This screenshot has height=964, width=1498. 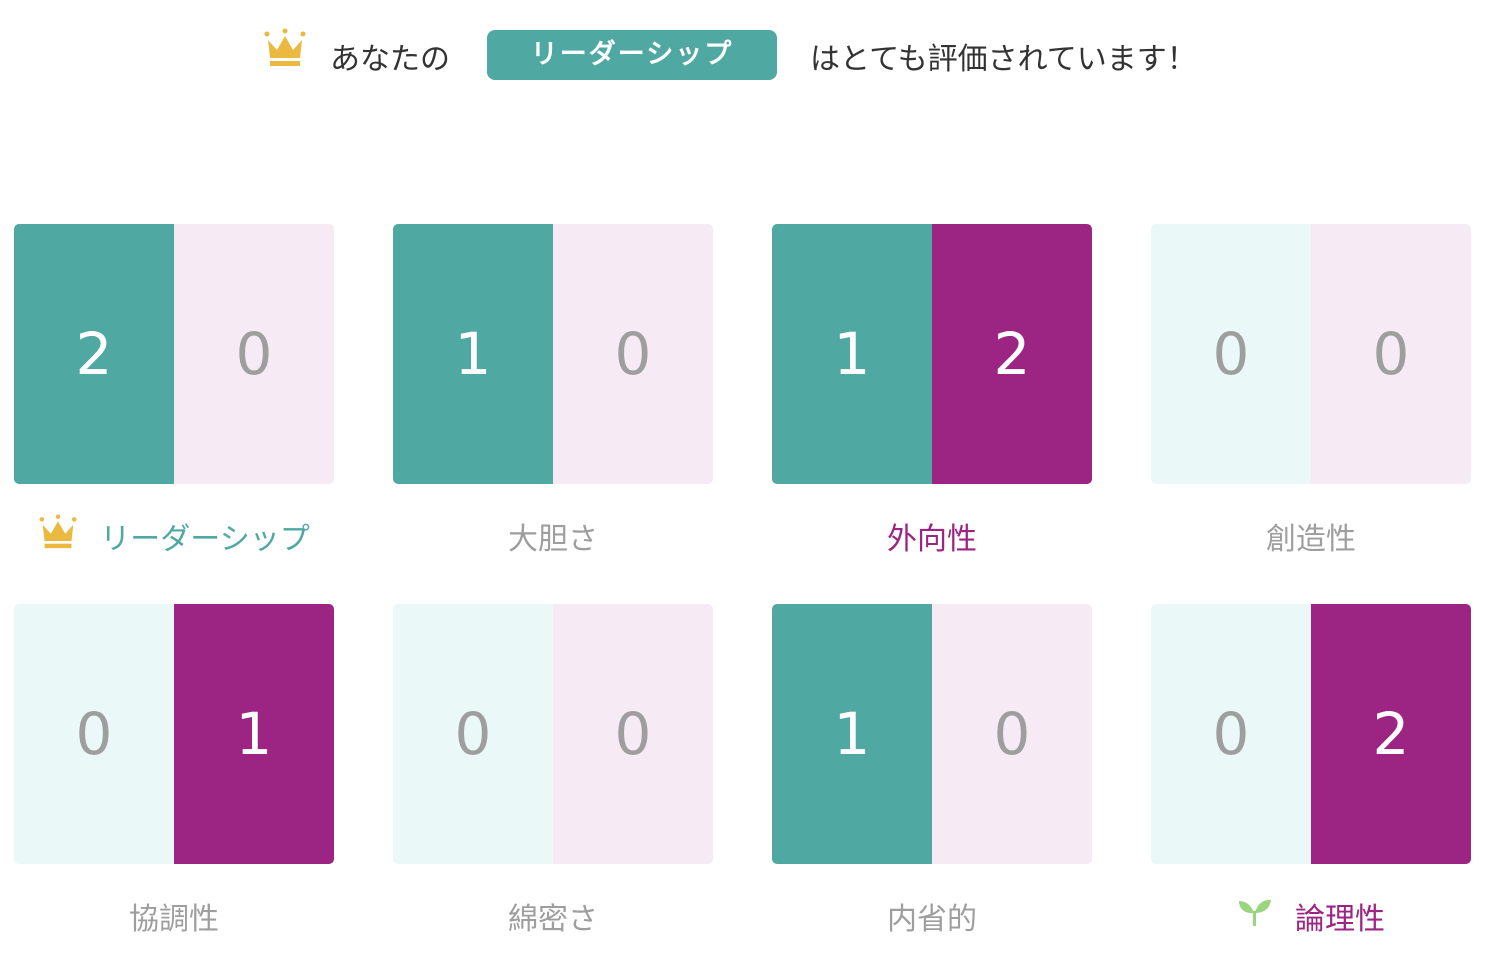 I want to click on trait-label: 大胆さ, so click(x=553, y=536).